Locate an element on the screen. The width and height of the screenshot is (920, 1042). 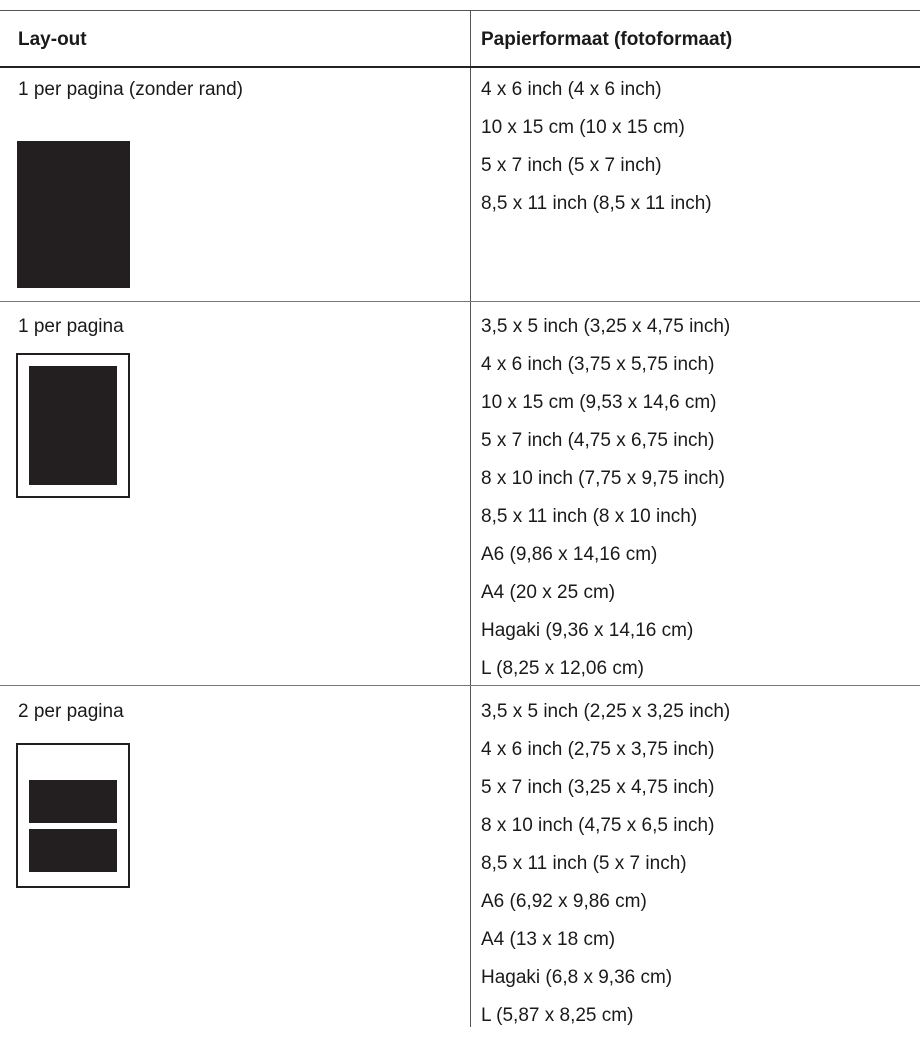
borderless-one-photo-icon is located at coordinates (73, 214).